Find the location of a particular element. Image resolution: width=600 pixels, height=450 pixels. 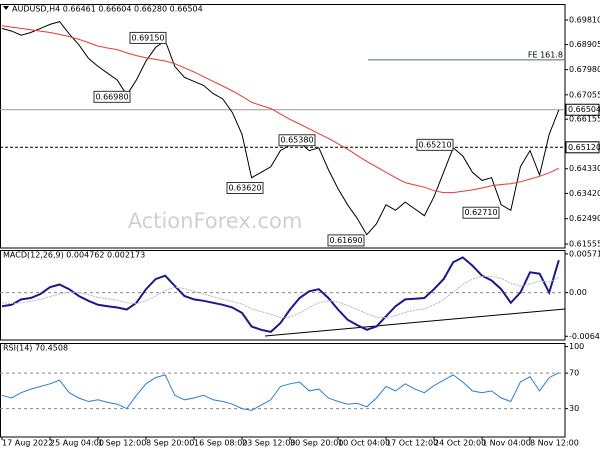

y-tick-label: 0.005717 is located at coordinates (584, 253).